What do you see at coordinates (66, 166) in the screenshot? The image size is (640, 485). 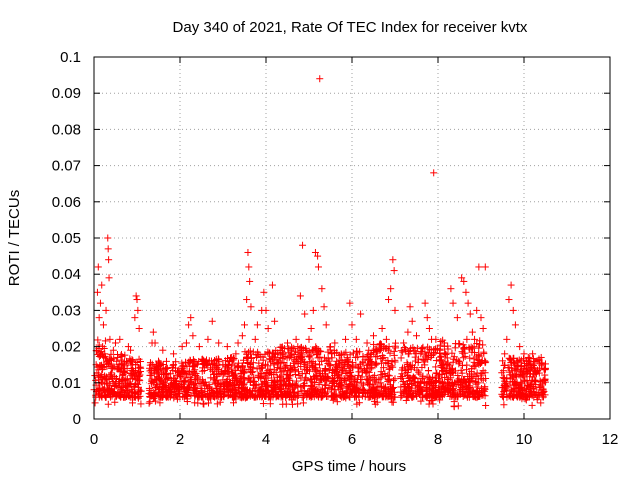 I see `y-tick-label: 0.07` at bounding box center [66, 166].